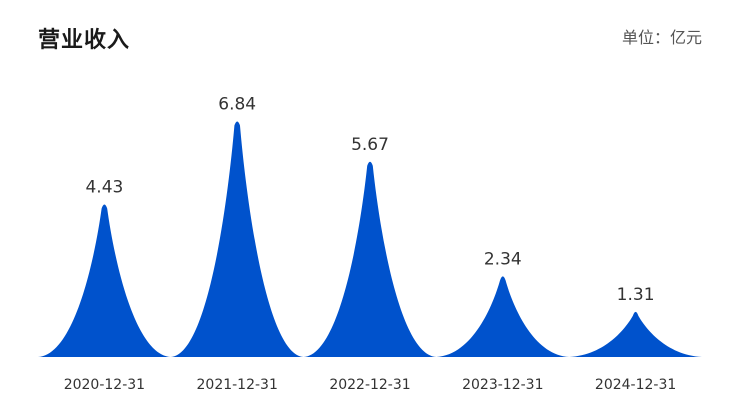 Image resolution: width=744 pixels, height=411 pixels. Describe the element at coordinates (503, 259) in the screenshot. I see `value-label-2023-12-31: 2.34` at that location.